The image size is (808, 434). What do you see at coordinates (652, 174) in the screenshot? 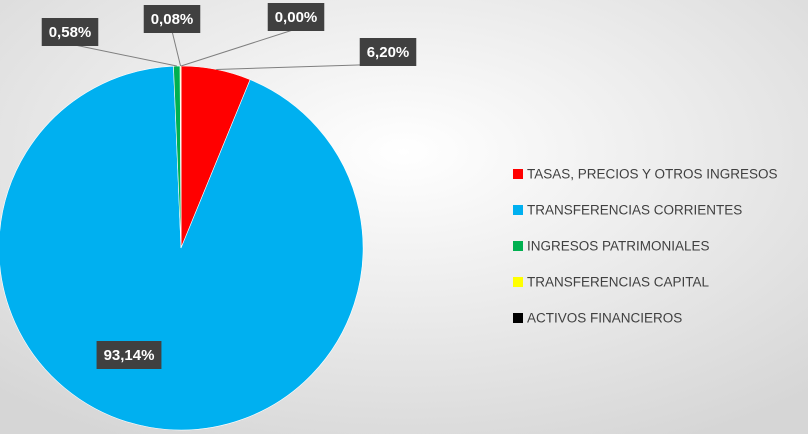
I see `legend-label: TASAS, PRECIOS Y OTROS INGRESOS` at bounding box center [652, 174].